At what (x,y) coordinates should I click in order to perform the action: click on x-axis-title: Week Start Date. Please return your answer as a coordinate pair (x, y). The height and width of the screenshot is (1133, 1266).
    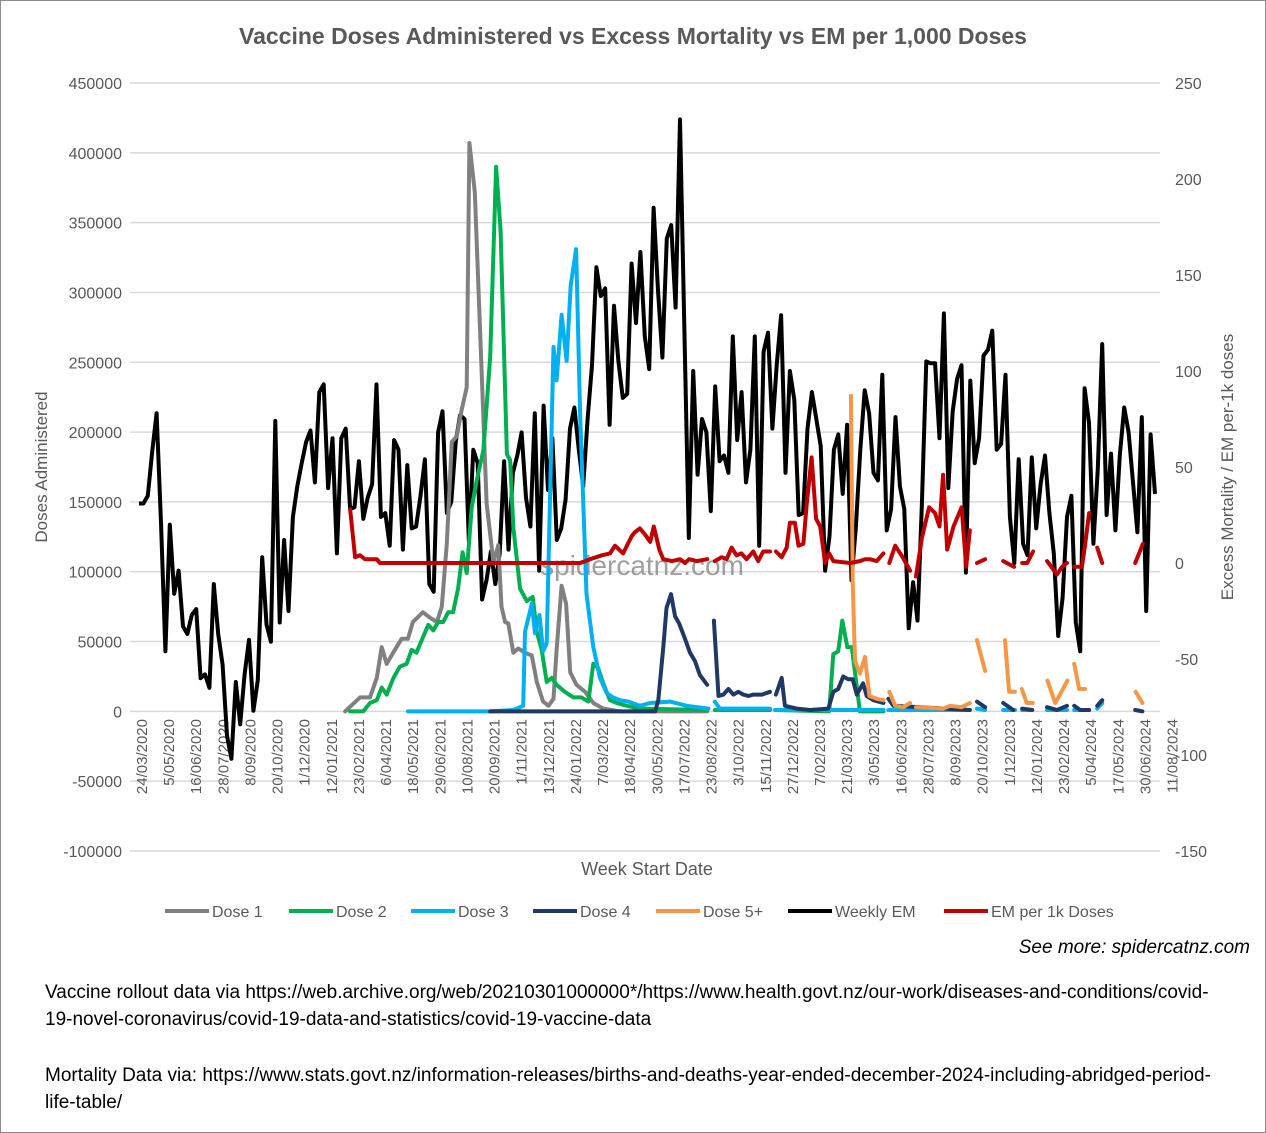
    Looking at the image, I should click on (647, 869).